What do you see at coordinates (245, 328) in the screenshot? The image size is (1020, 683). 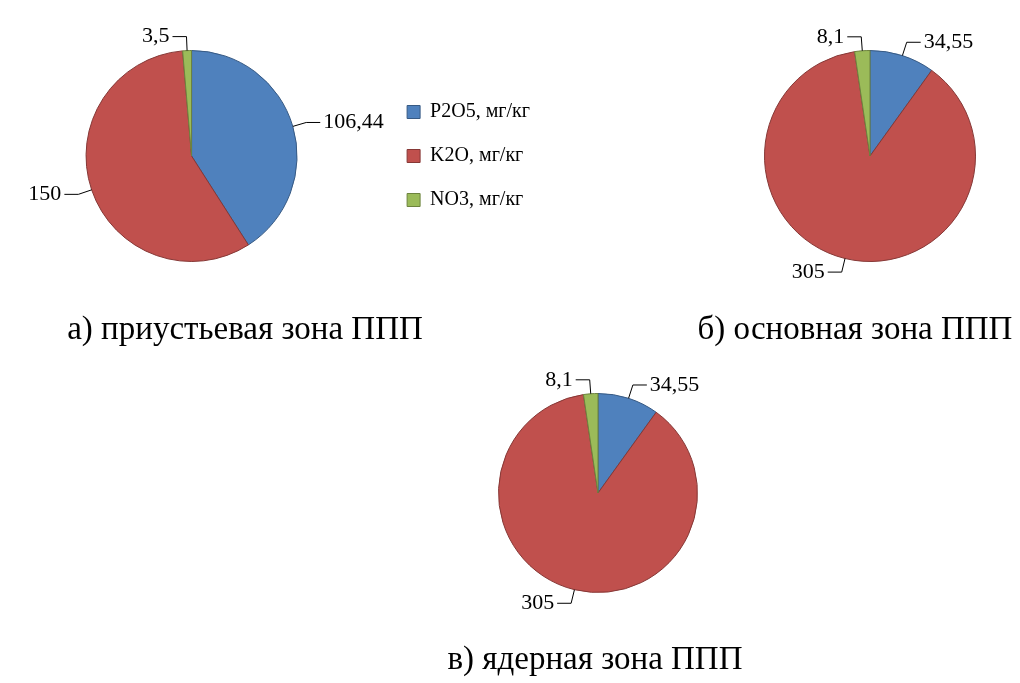 I see `text: а) приустьевая зона ППП` at bounding box center [245, 328].